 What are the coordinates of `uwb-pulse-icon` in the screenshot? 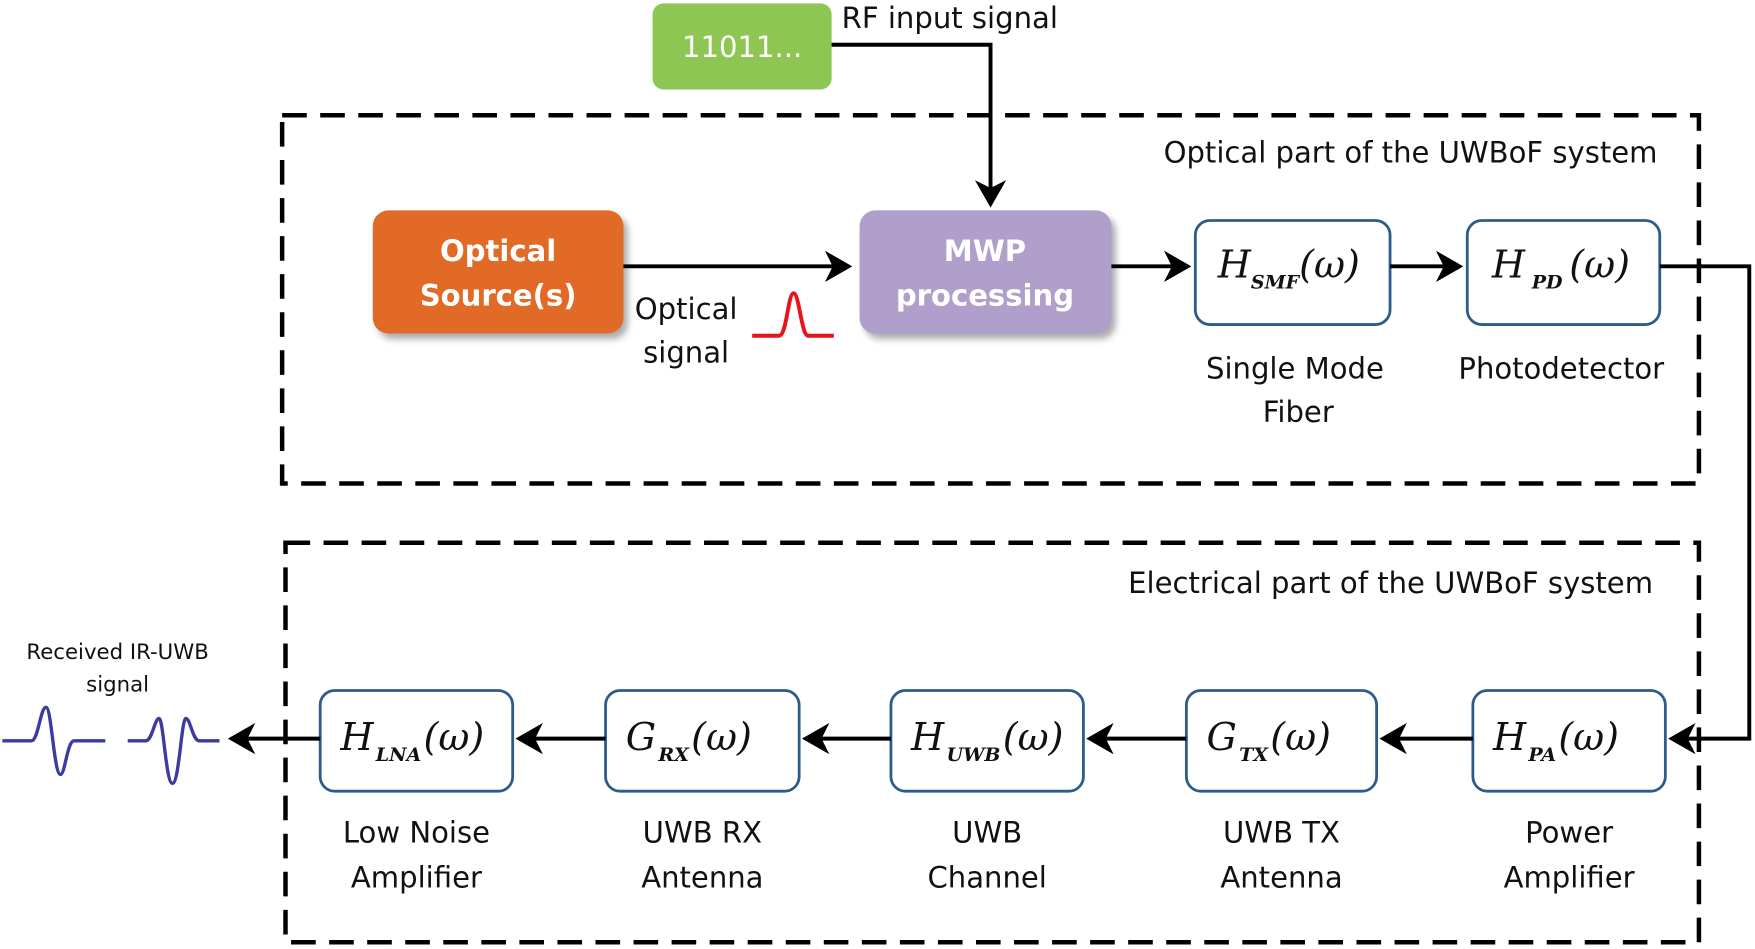 It's located at (111, 745).